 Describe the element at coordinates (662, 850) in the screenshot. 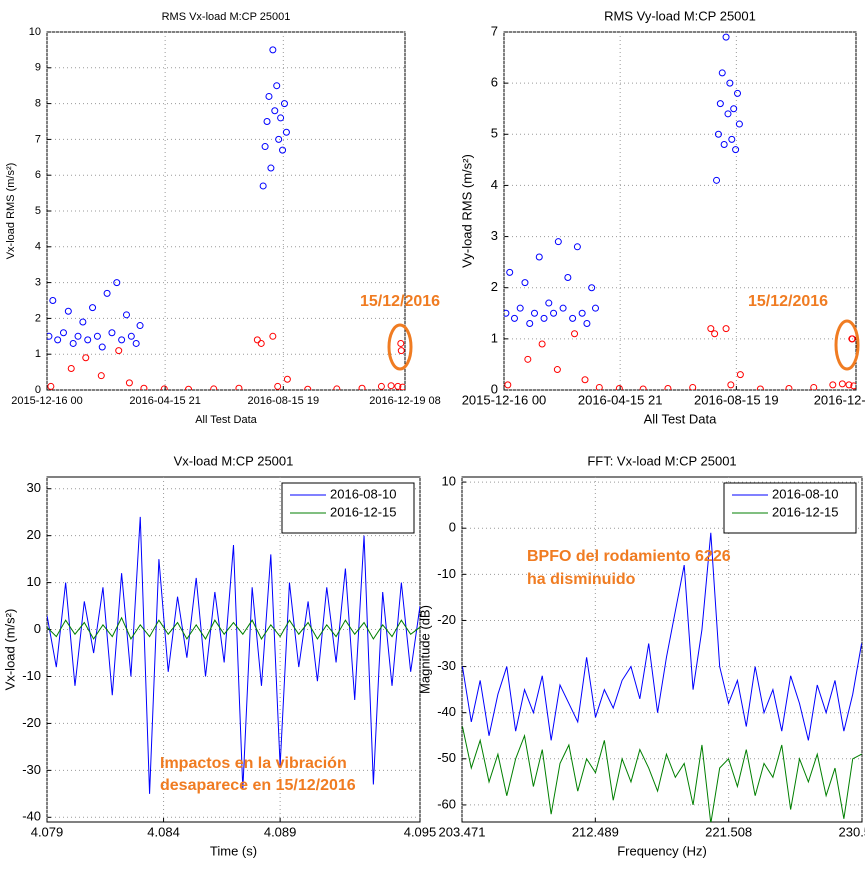

I see `x-axis-label: Frequency (Hz)` at that location.